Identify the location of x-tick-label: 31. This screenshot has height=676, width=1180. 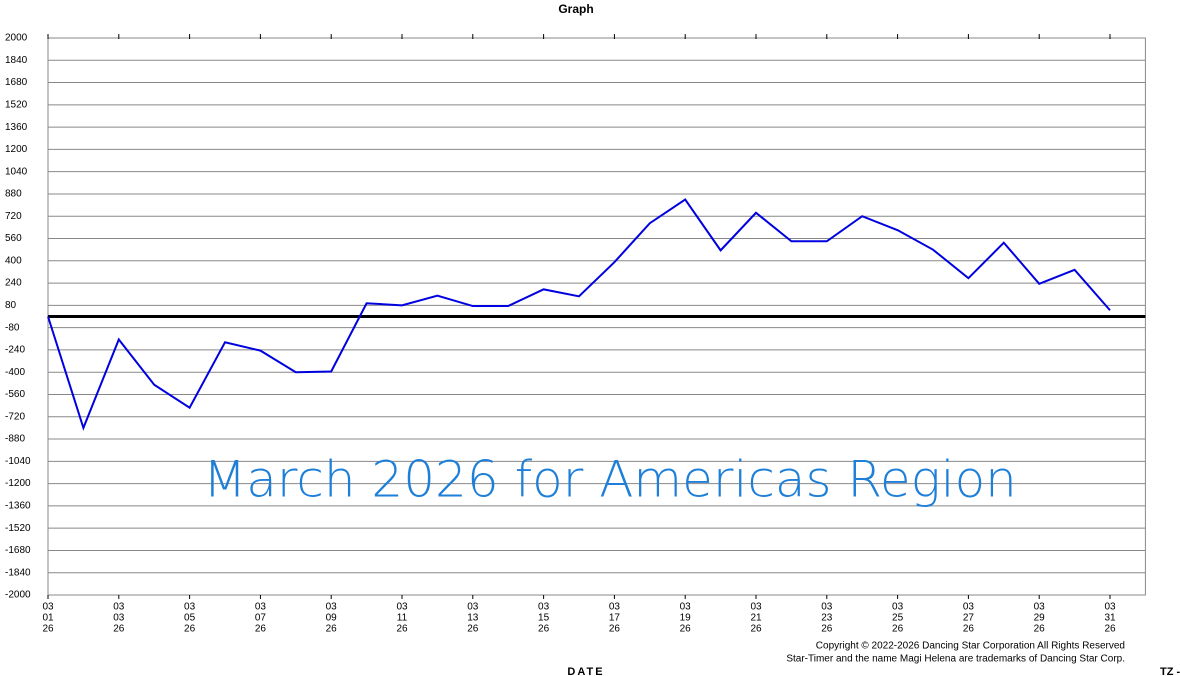
(1110, 618).